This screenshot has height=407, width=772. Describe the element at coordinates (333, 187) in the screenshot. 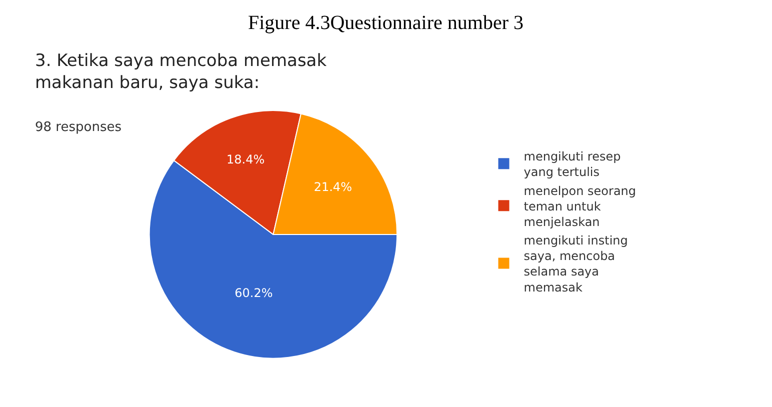

I see `data-label: 21.4%` at that location.